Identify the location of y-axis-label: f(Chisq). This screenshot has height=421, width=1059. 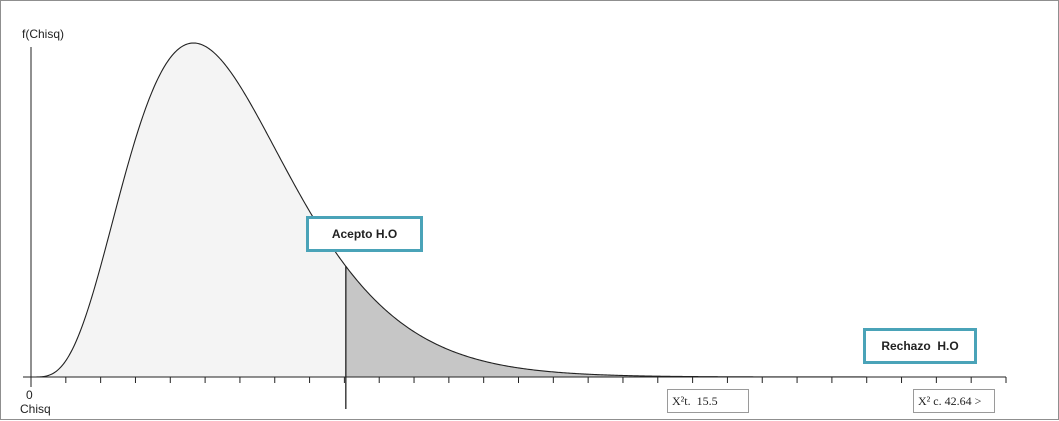
(43, 34).